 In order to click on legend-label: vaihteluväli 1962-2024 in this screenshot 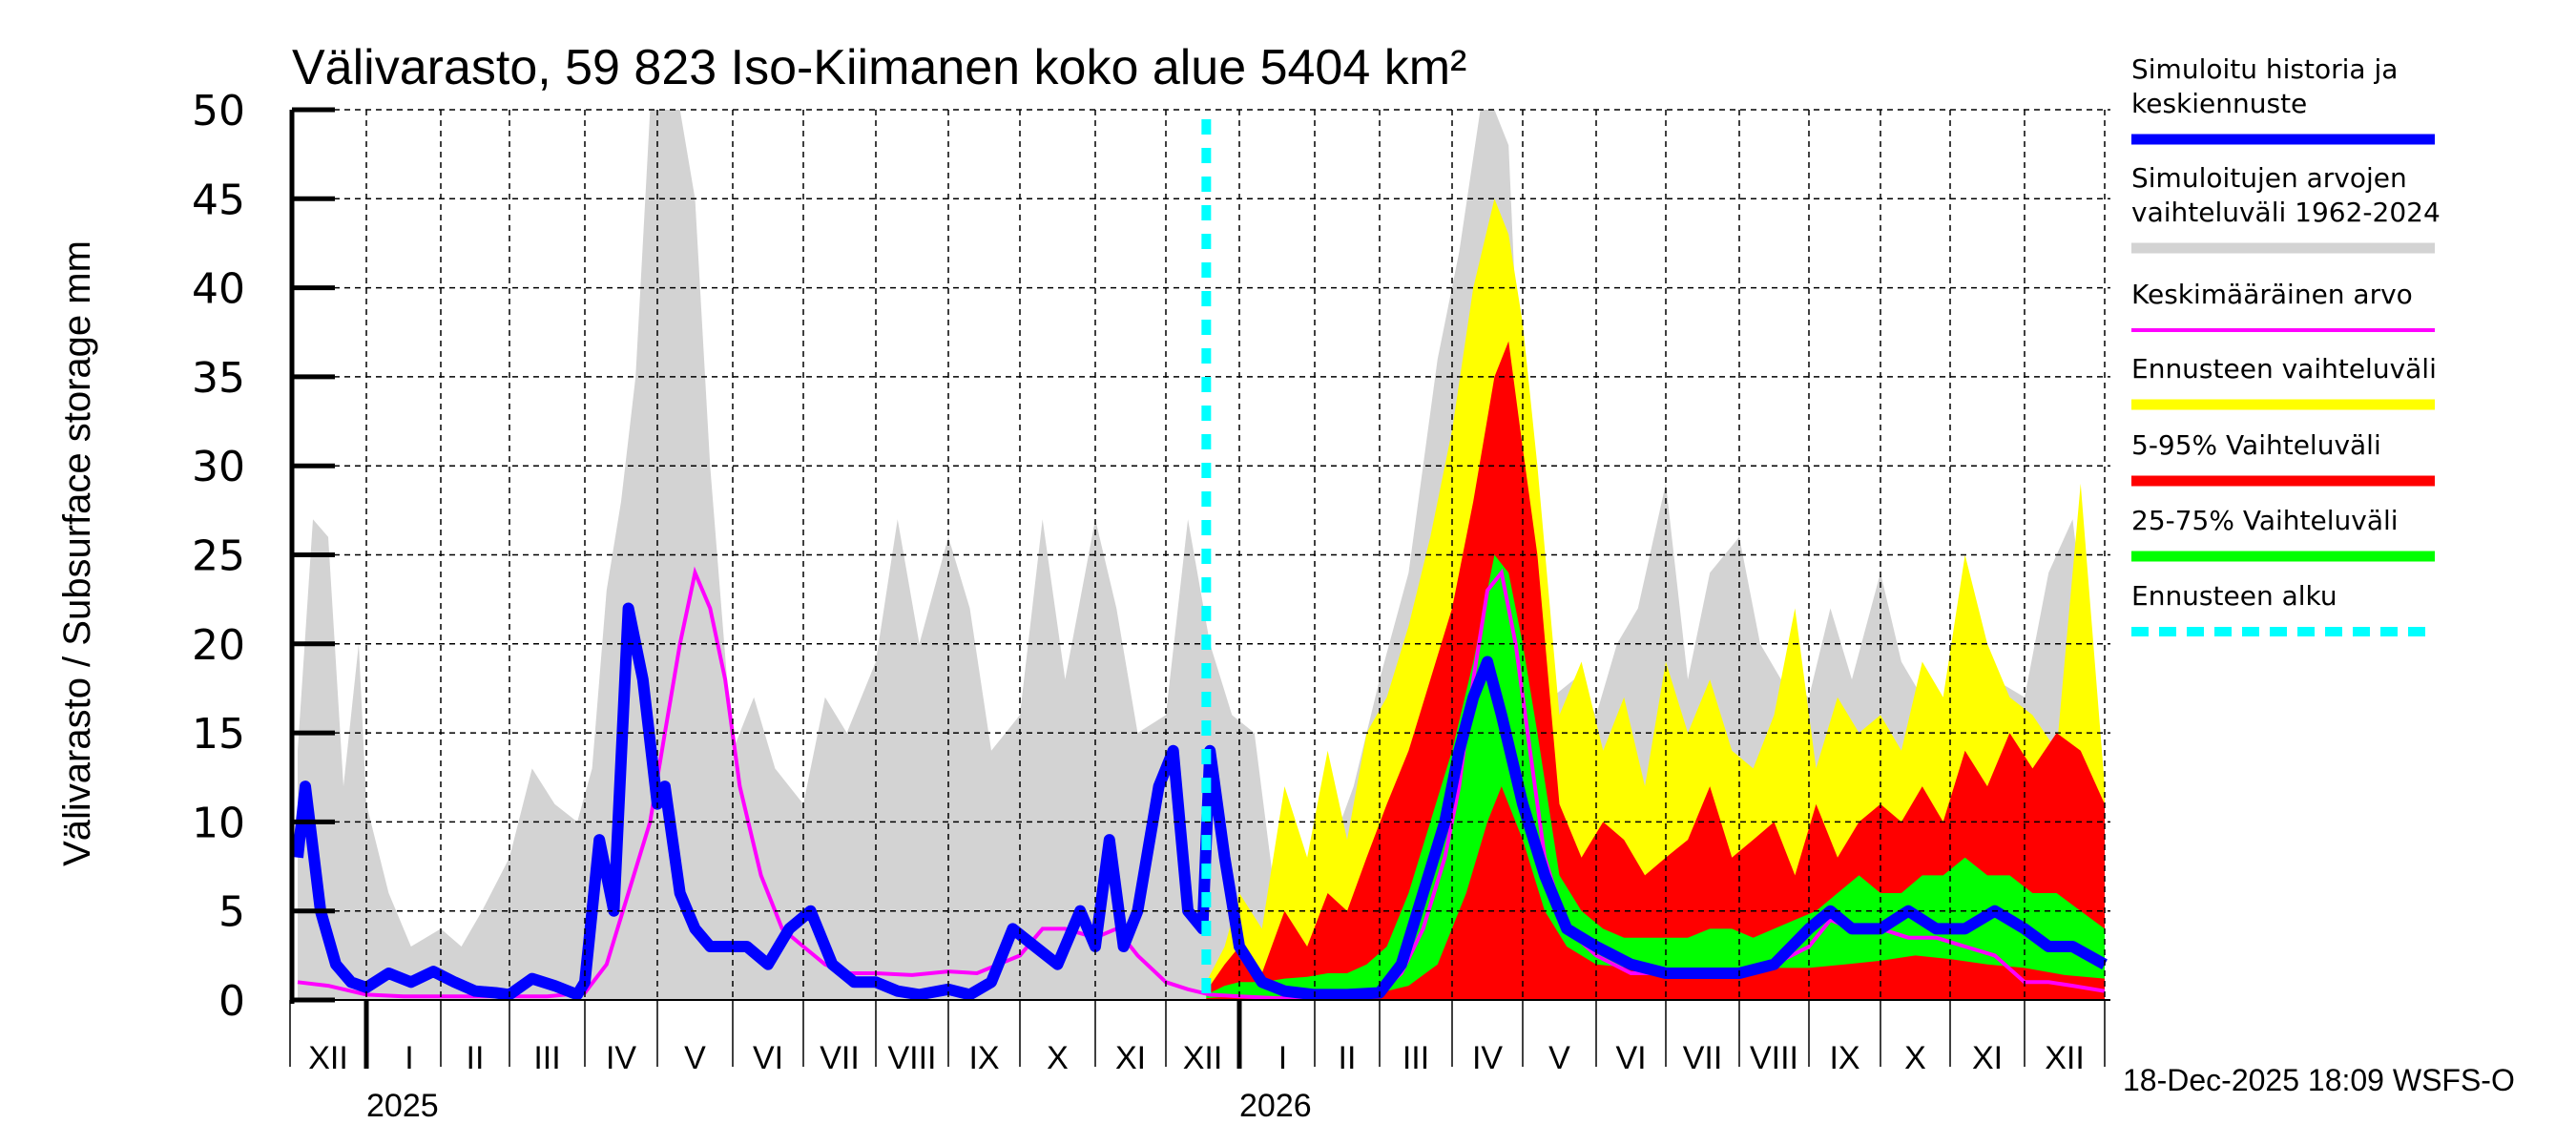, I will do `click(2286, 212)`.